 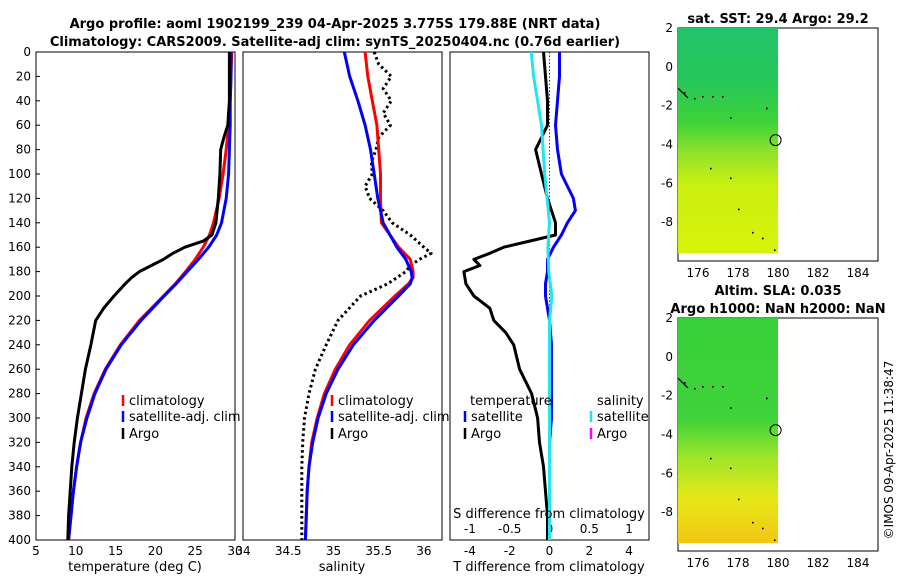 What do you see at coordinates (623, 417) in the screenshot?
I see `legend-s-satellite-label: satellite` at bounding box center [623, 417].